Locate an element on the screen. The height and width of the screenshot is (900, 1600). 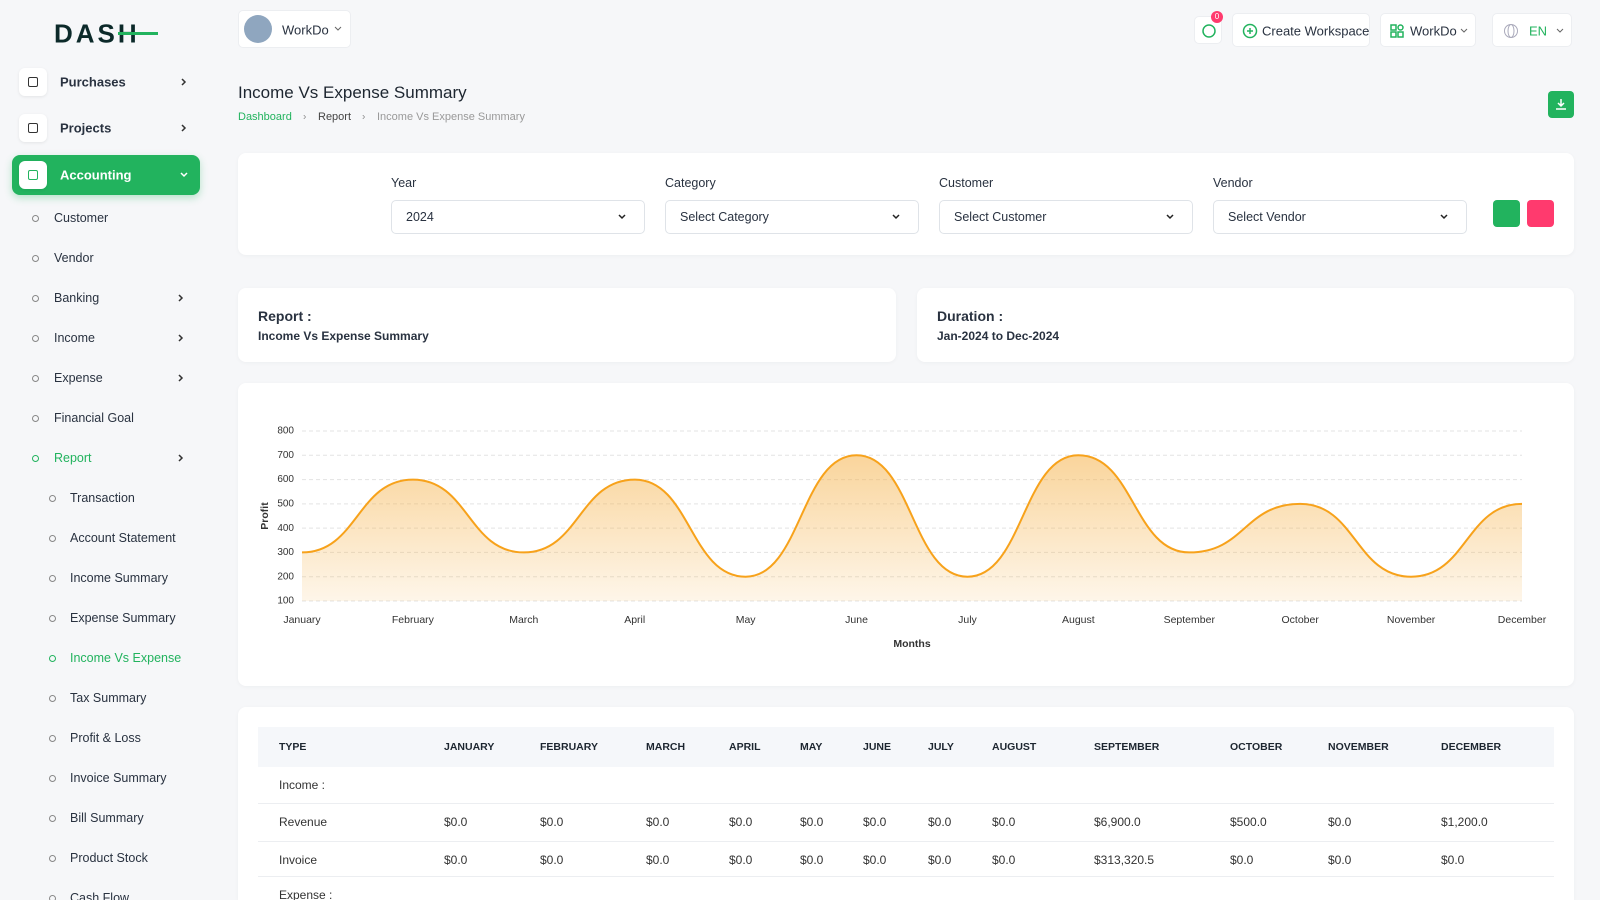
column-header: FEBRUARY is located at coordinates (569, 747).